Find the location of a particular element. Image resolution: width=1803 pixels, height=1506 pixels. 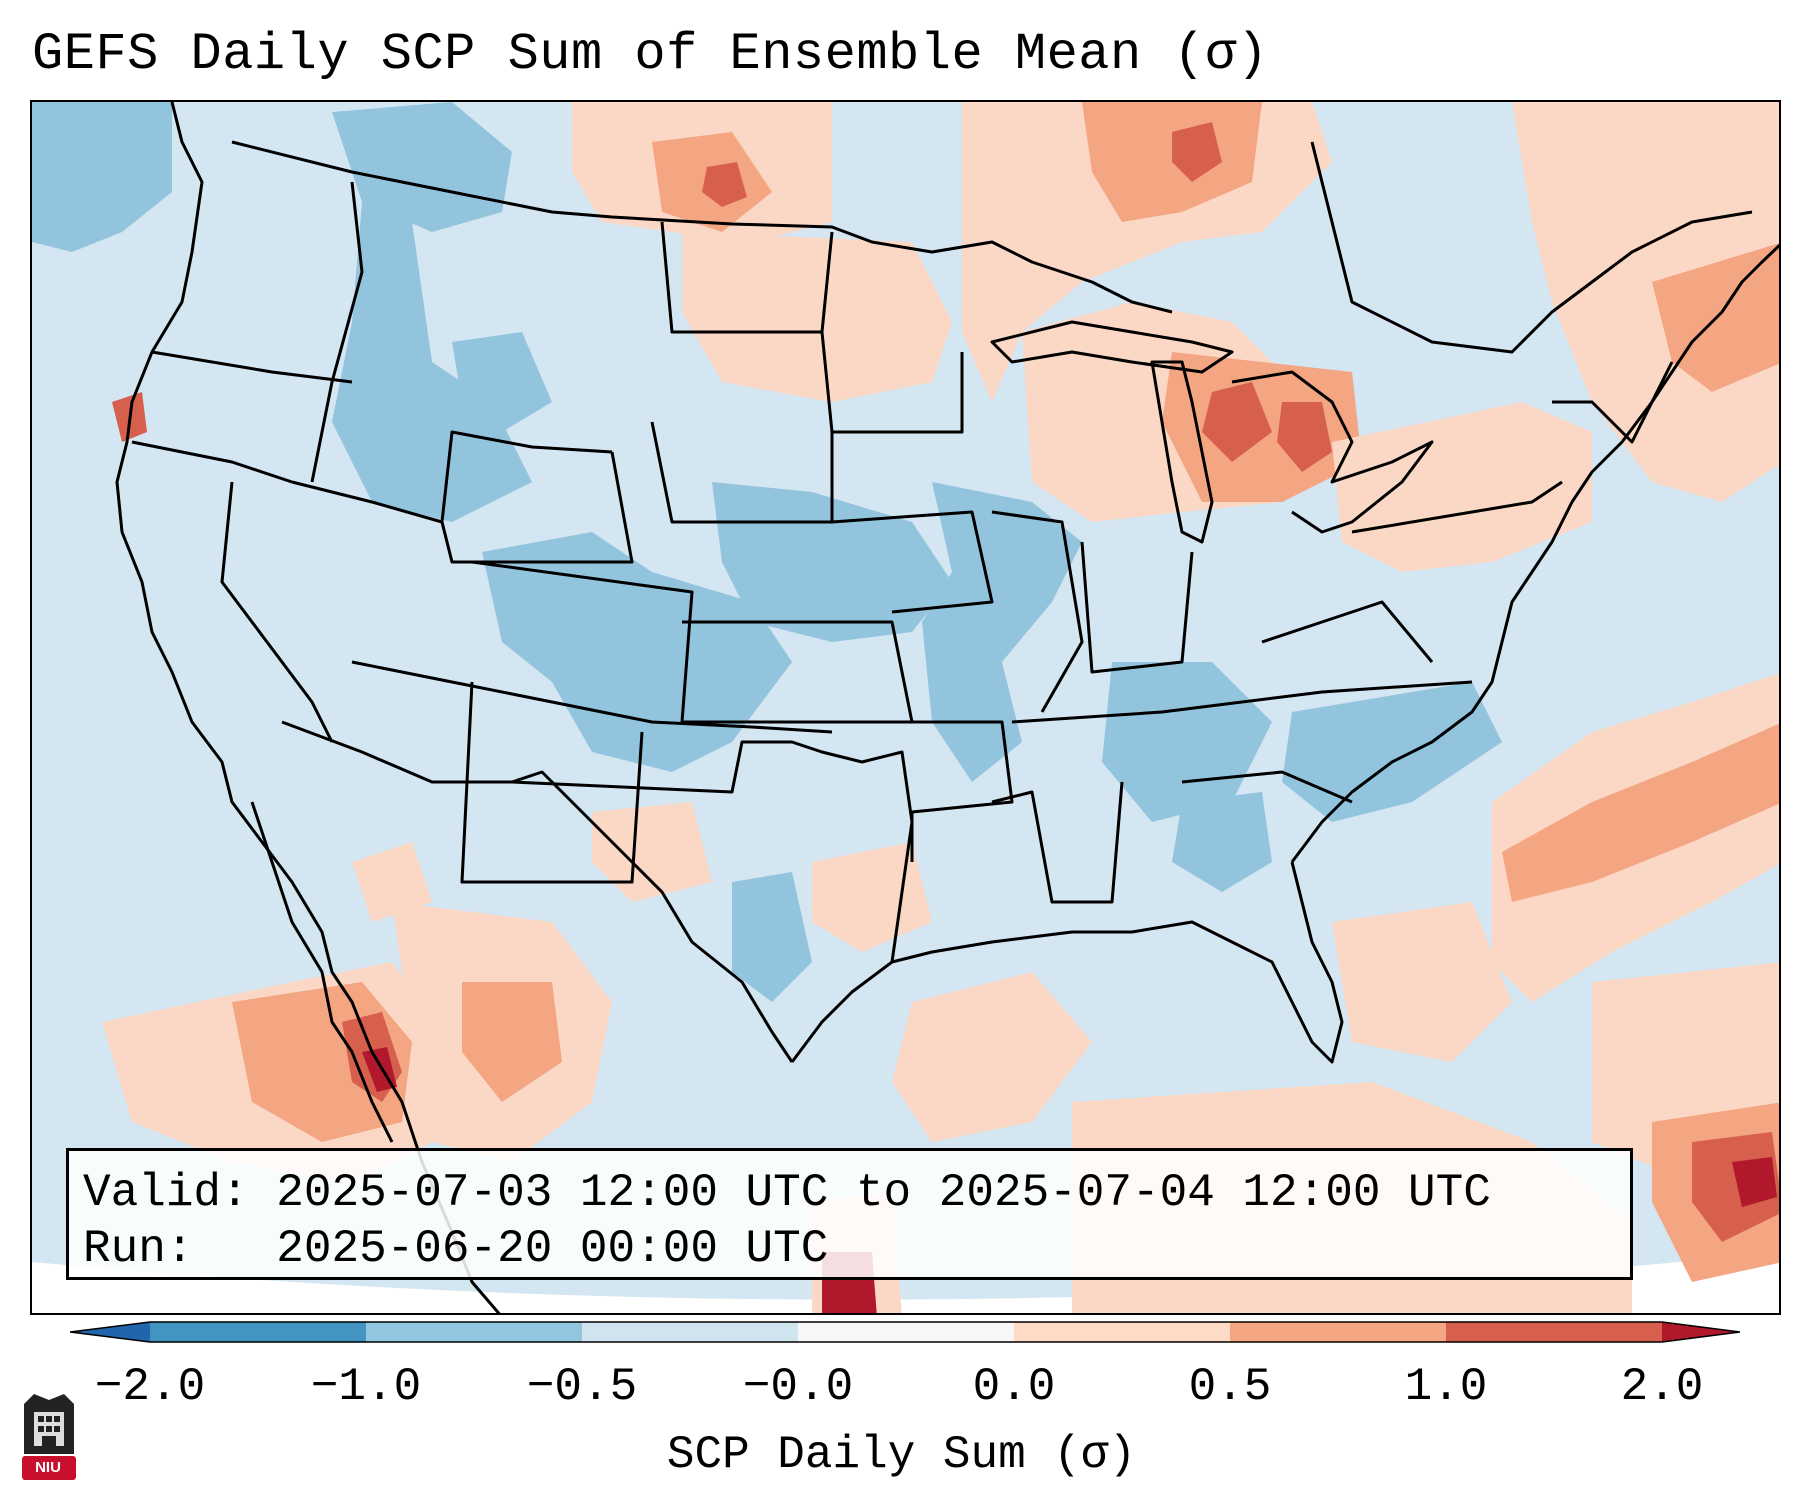

state-line-nv-ut is located at coordinates (367, 502).